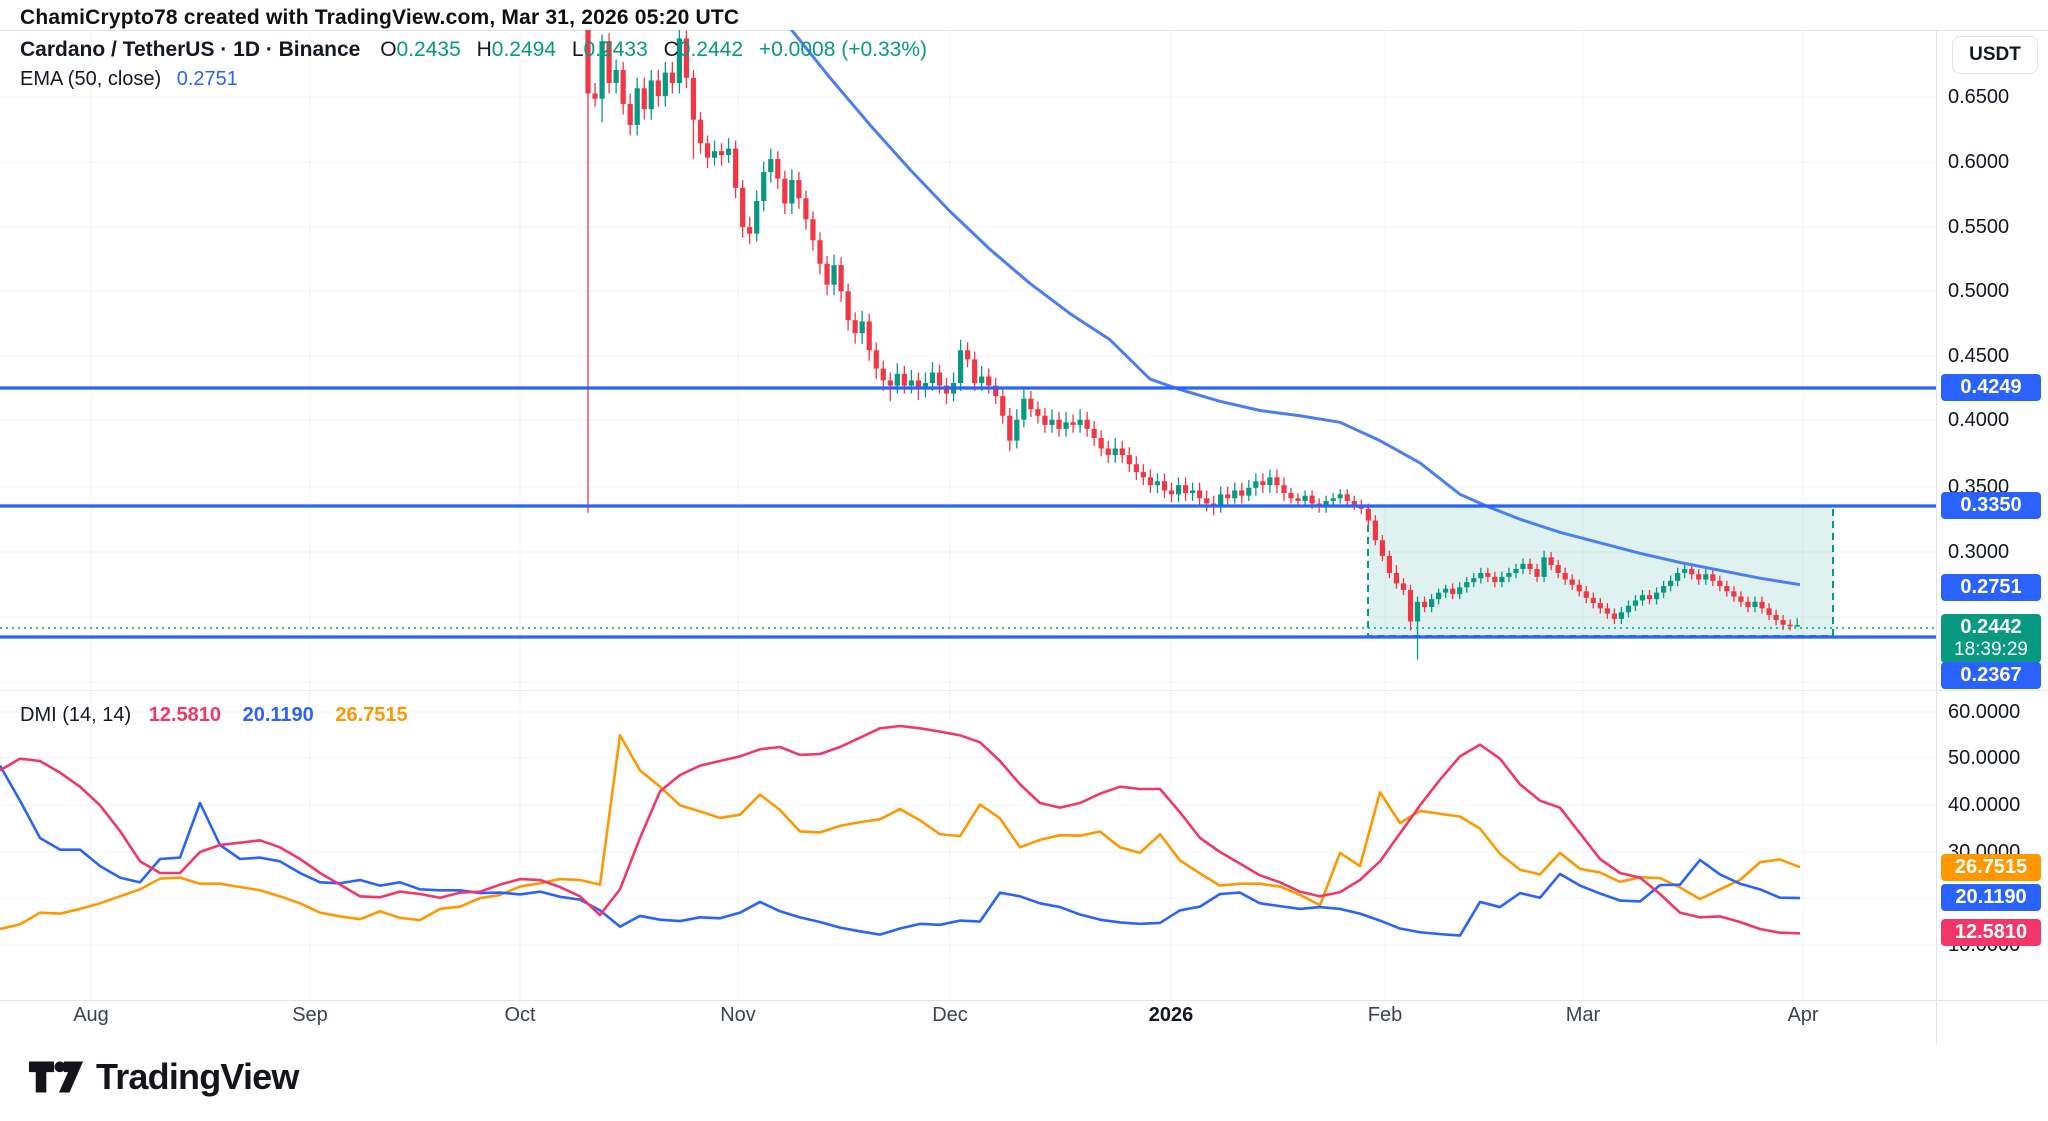 The height and width of the screenshot is (1121, 2048). I want to click on axis-badge-0.3350: 0.3350, so click(1991, 505).